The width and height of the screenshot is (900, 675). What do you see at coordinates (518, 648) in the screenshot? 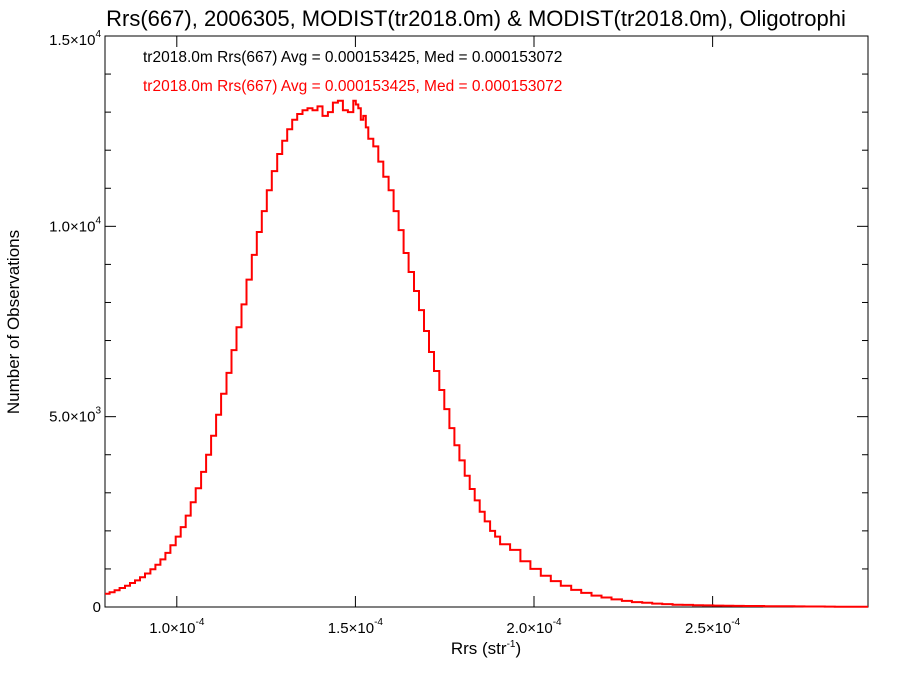
I see `x-axis-title-close: )` at bounding box center [518, 648].